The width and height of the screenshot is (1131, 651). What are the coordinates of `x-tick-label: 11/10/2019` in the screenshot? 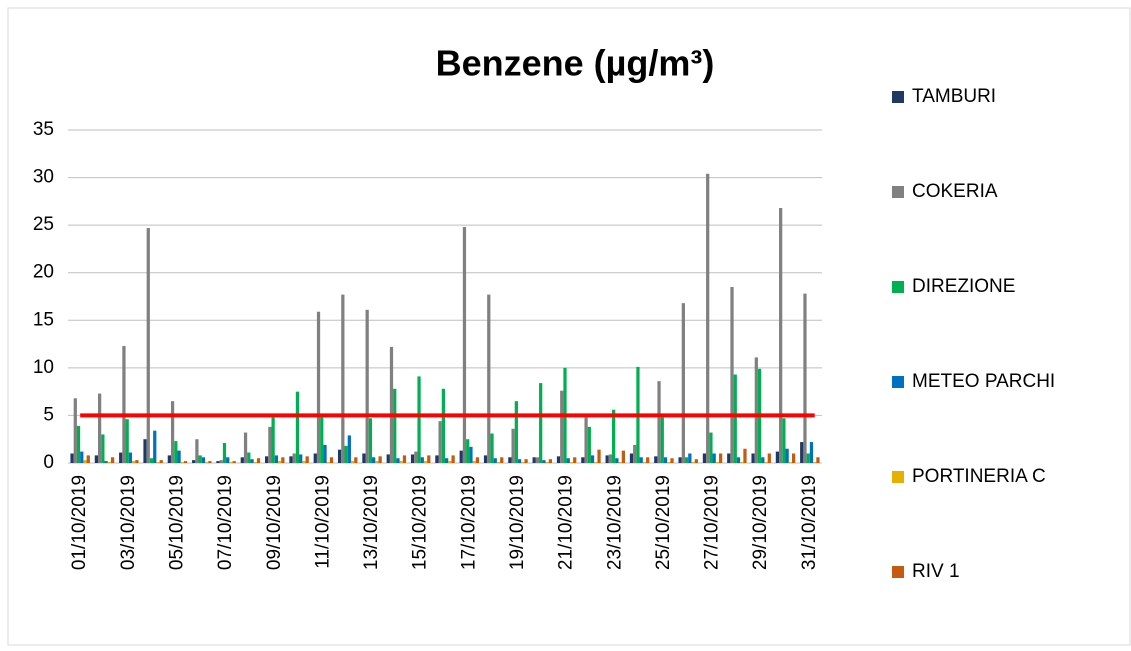 It's located at (322, 522).